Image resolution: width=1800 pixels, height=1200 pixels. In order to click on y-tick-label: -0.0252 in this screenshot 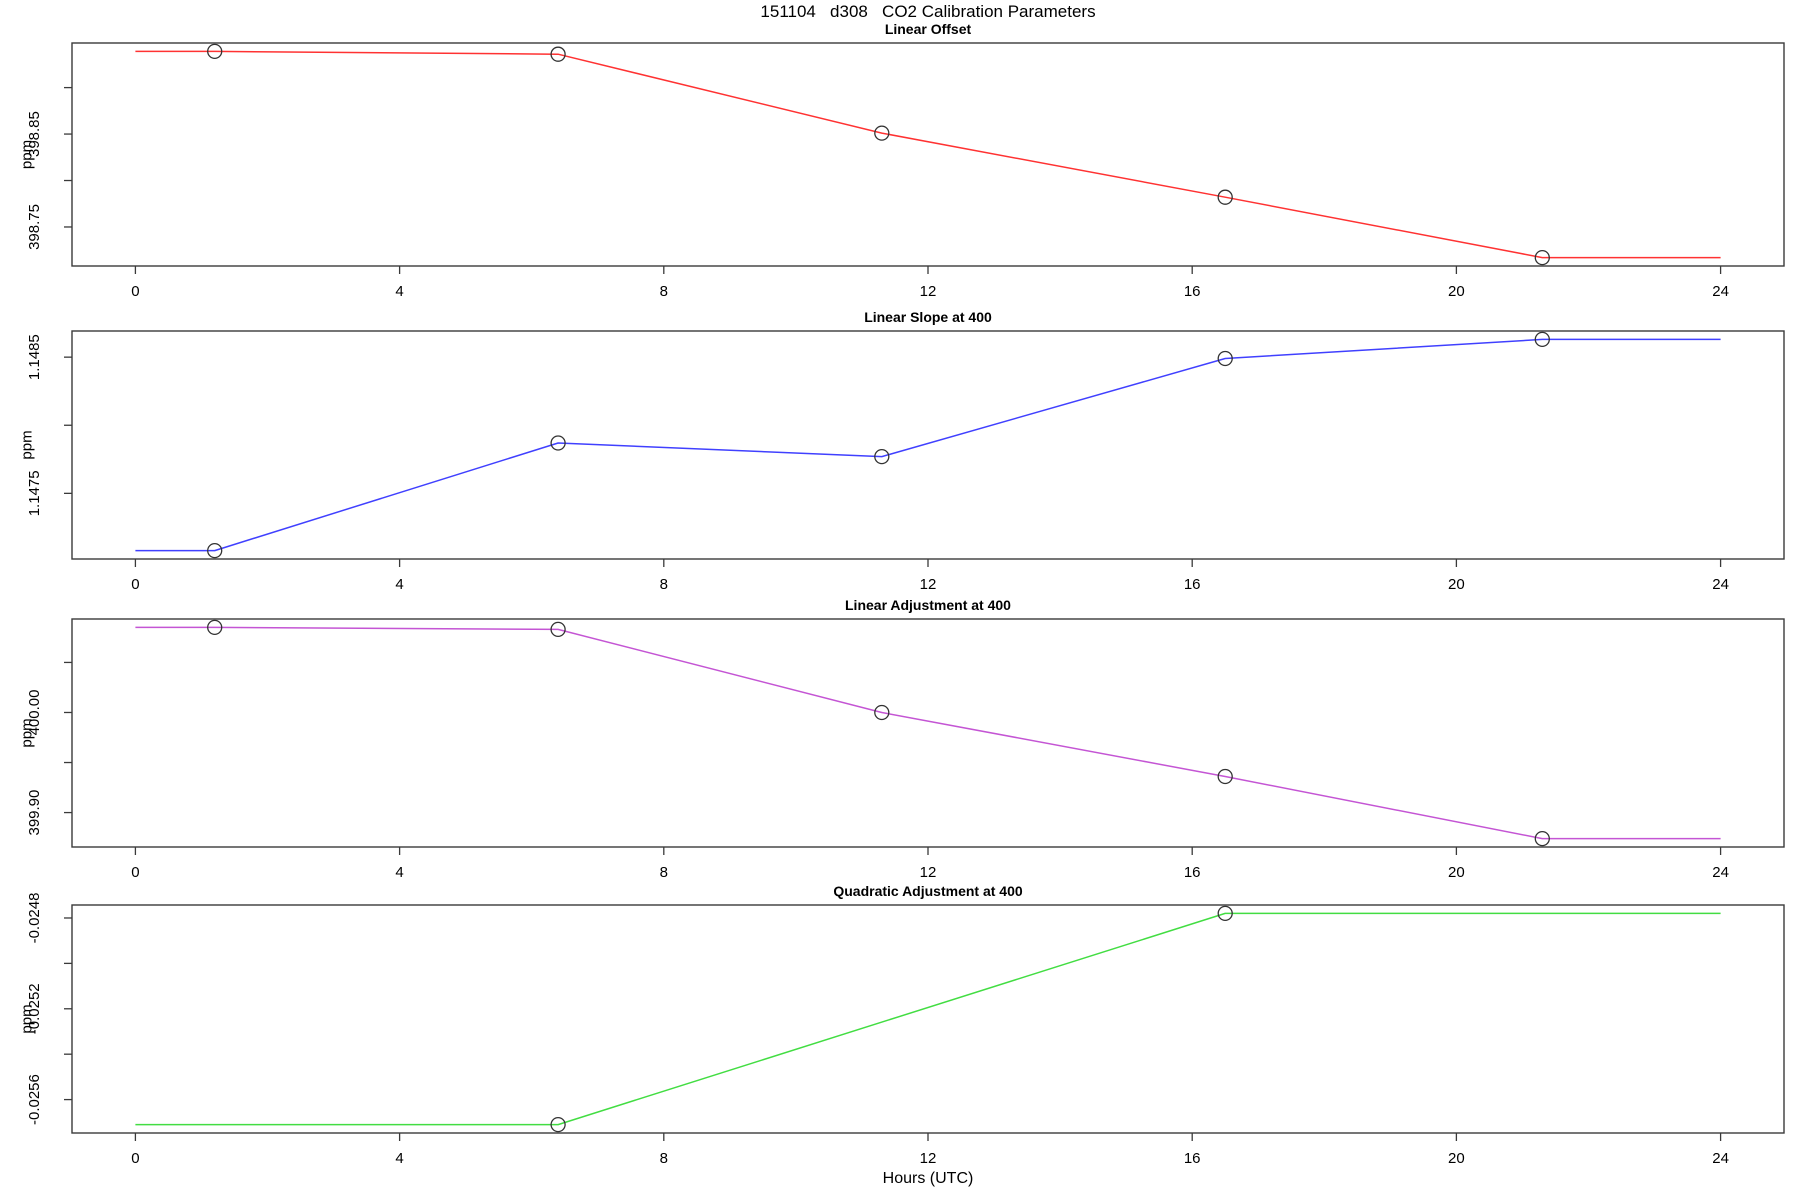, I will do `click(34, 1008)`.